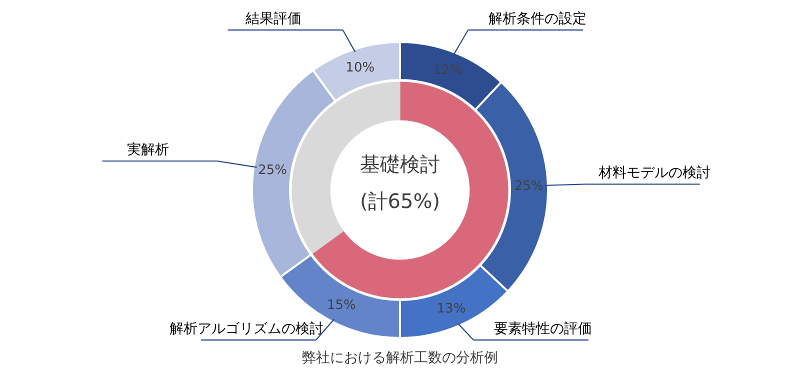 This screenshot has height=376, width=800. I want to click on text: (計65%), so click(400, 201).